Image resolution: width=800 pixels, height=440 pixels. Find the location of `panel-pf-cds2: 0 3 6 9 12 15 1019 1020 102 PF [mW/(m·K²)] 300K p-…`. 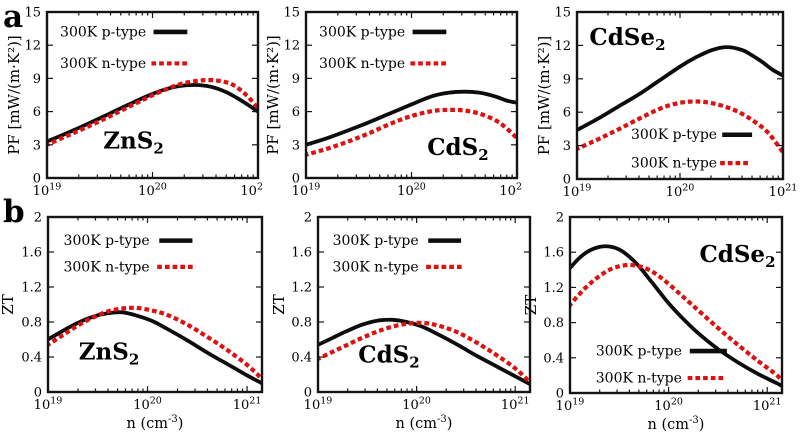

panel-pf-cds2: 0 3 6 9 12 15 1019 1020 102 PF [mW/(m·K²)] 300K p-… is located at coordinates (393, 103).